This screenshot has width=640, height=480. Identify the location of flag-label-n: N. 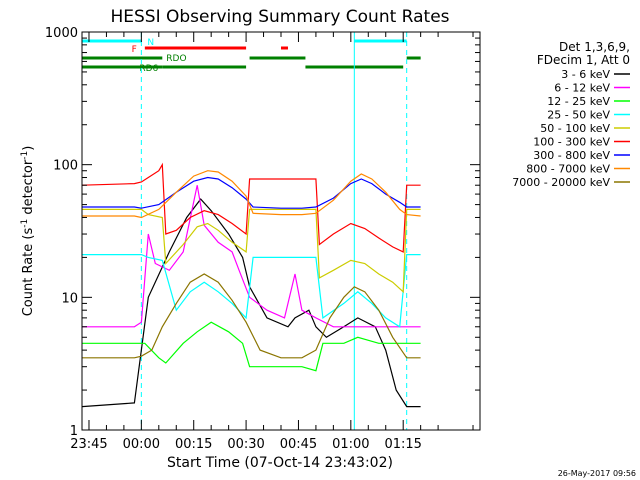
(150, 43).